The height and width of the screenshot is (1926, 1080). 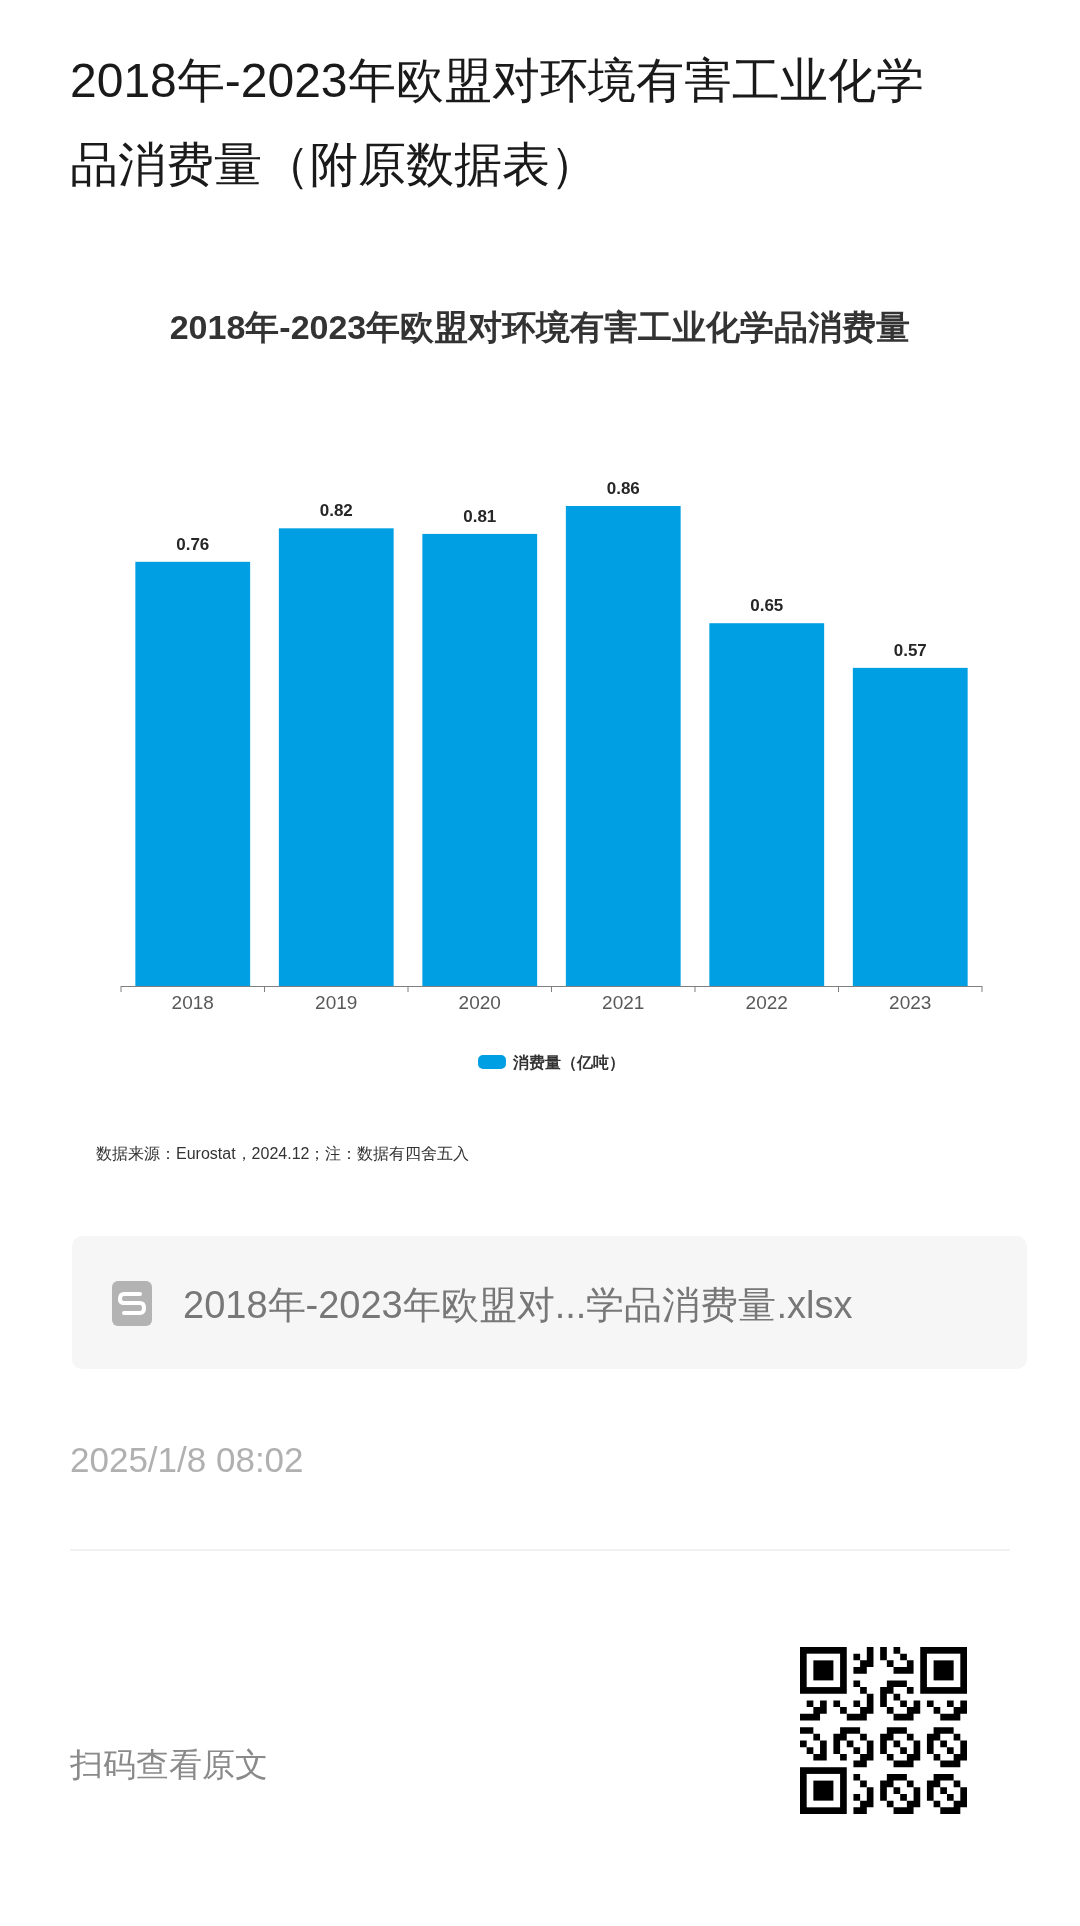 What do you see at coordinates (479, 1002) in the screenshot?
I see `x-tick-label: 2020` at bounding box center [479, 1002].